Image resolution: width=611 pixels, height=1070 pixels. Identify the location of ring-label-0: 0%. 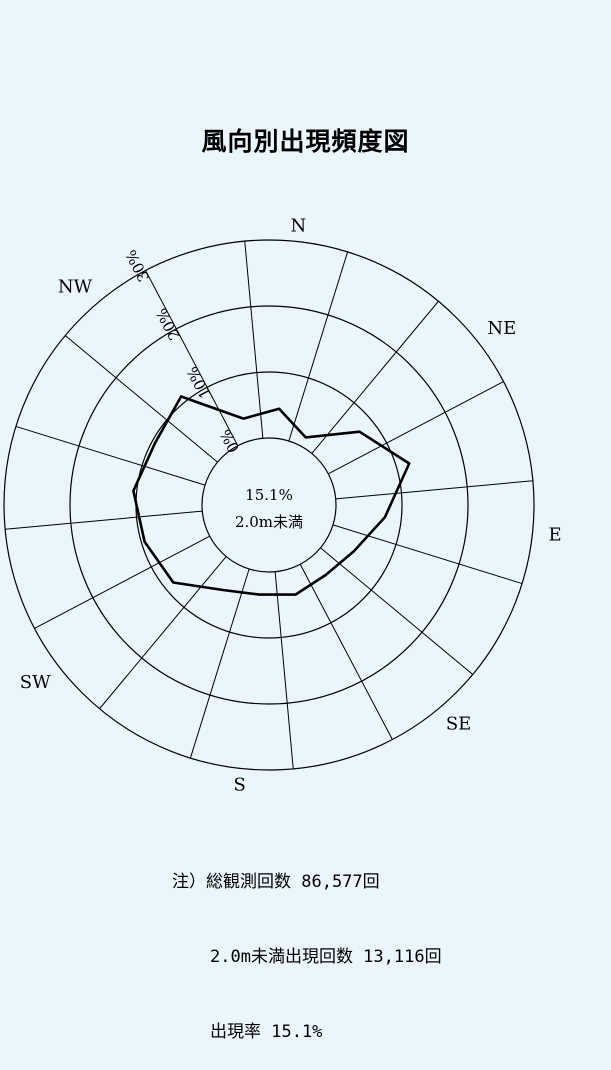
(229, 440).